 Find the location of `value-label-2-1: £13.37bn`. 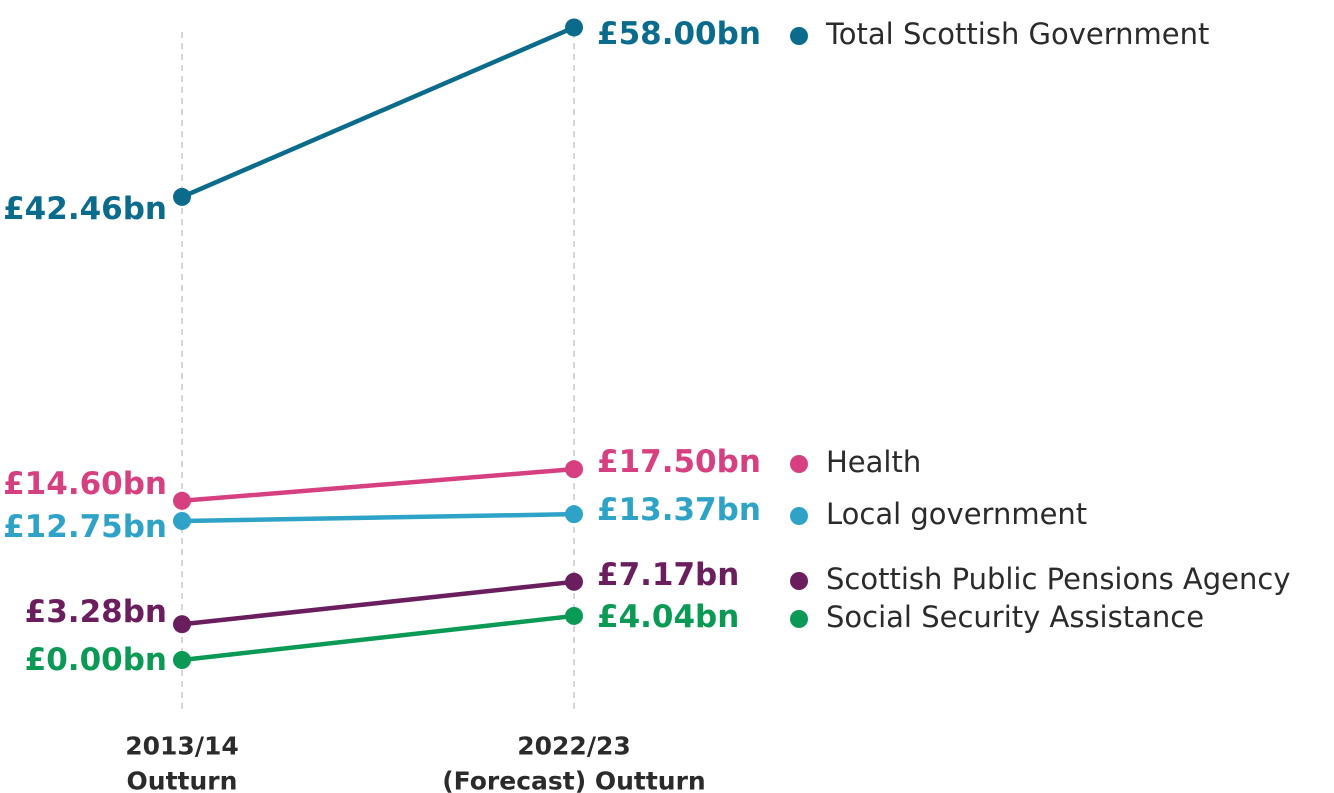

value-label-2-1: £13.37bn is located at coordinates (679, 510).